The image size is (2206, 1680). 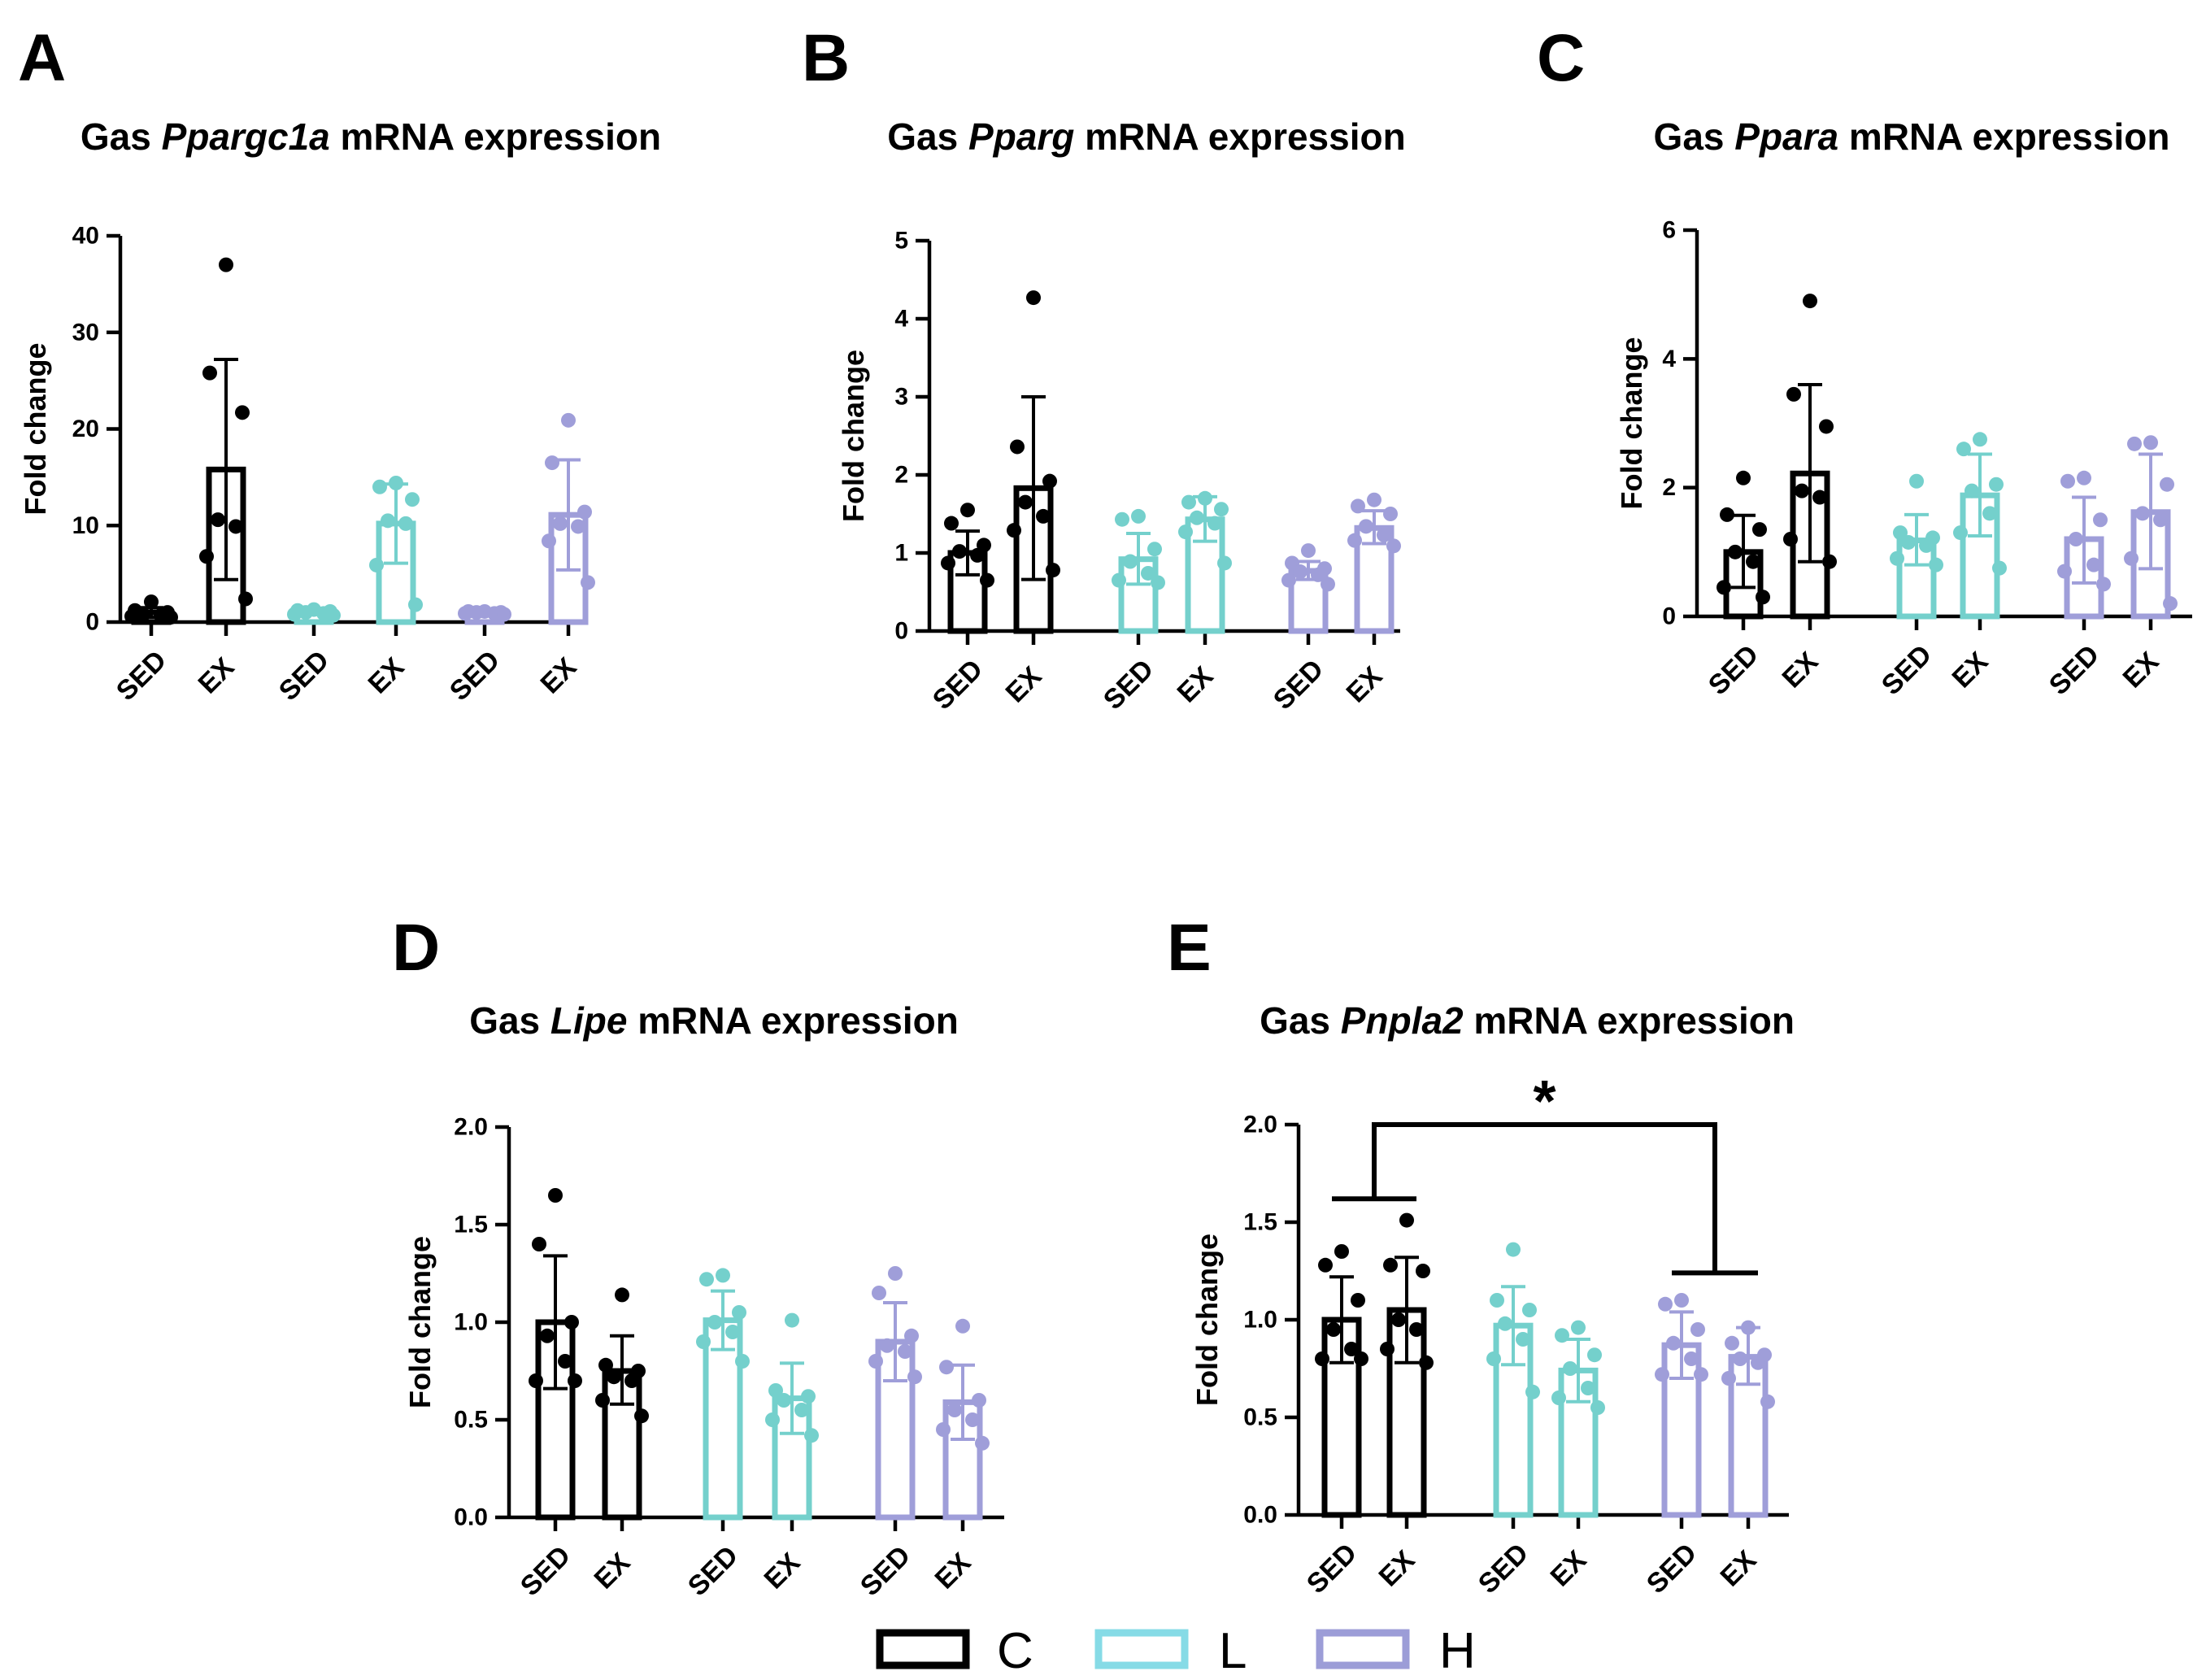 I want to click on bar-group-h-ex: EX, so click(x=2147, y=564).